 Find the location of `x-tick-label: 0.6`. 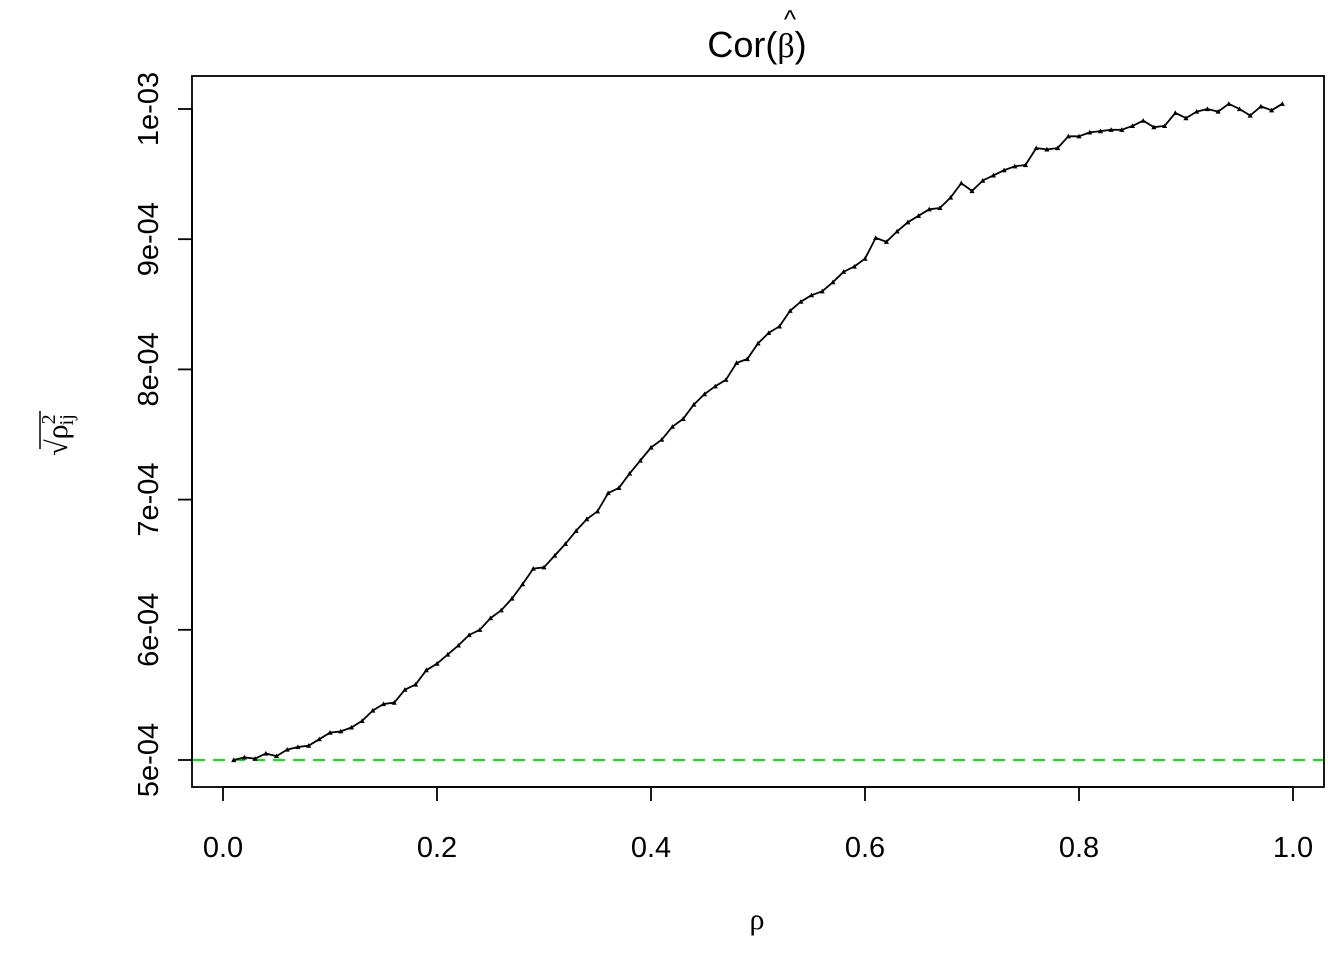

x-tick-label: 0.6 is located at coordinates (865, 848).